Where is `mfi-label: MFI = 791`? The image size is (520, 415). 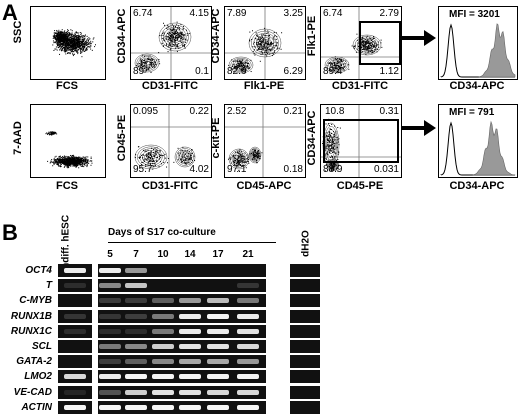 mfi-label: MFI = 791 is located at coordinates (472, 112).